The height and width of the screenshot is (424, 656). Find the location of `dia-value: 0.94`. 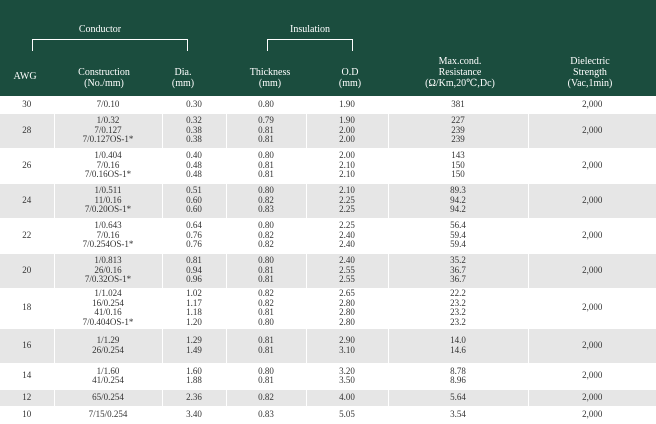

dia-value: 0.94 is located at coordinates (194, 269).